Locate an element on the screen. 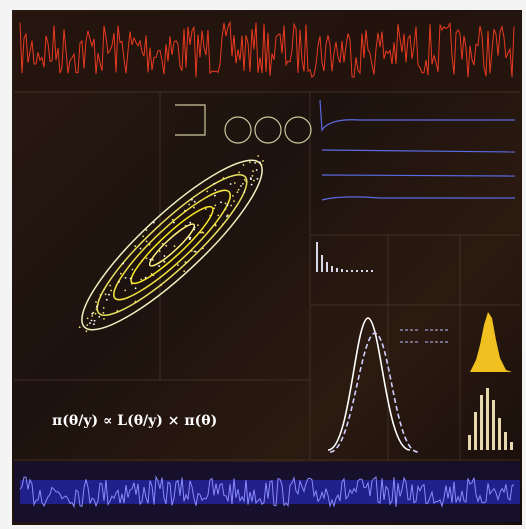 The width and height of the screenshot is (526, 529). density-curves is located at coordinates (388, 385).